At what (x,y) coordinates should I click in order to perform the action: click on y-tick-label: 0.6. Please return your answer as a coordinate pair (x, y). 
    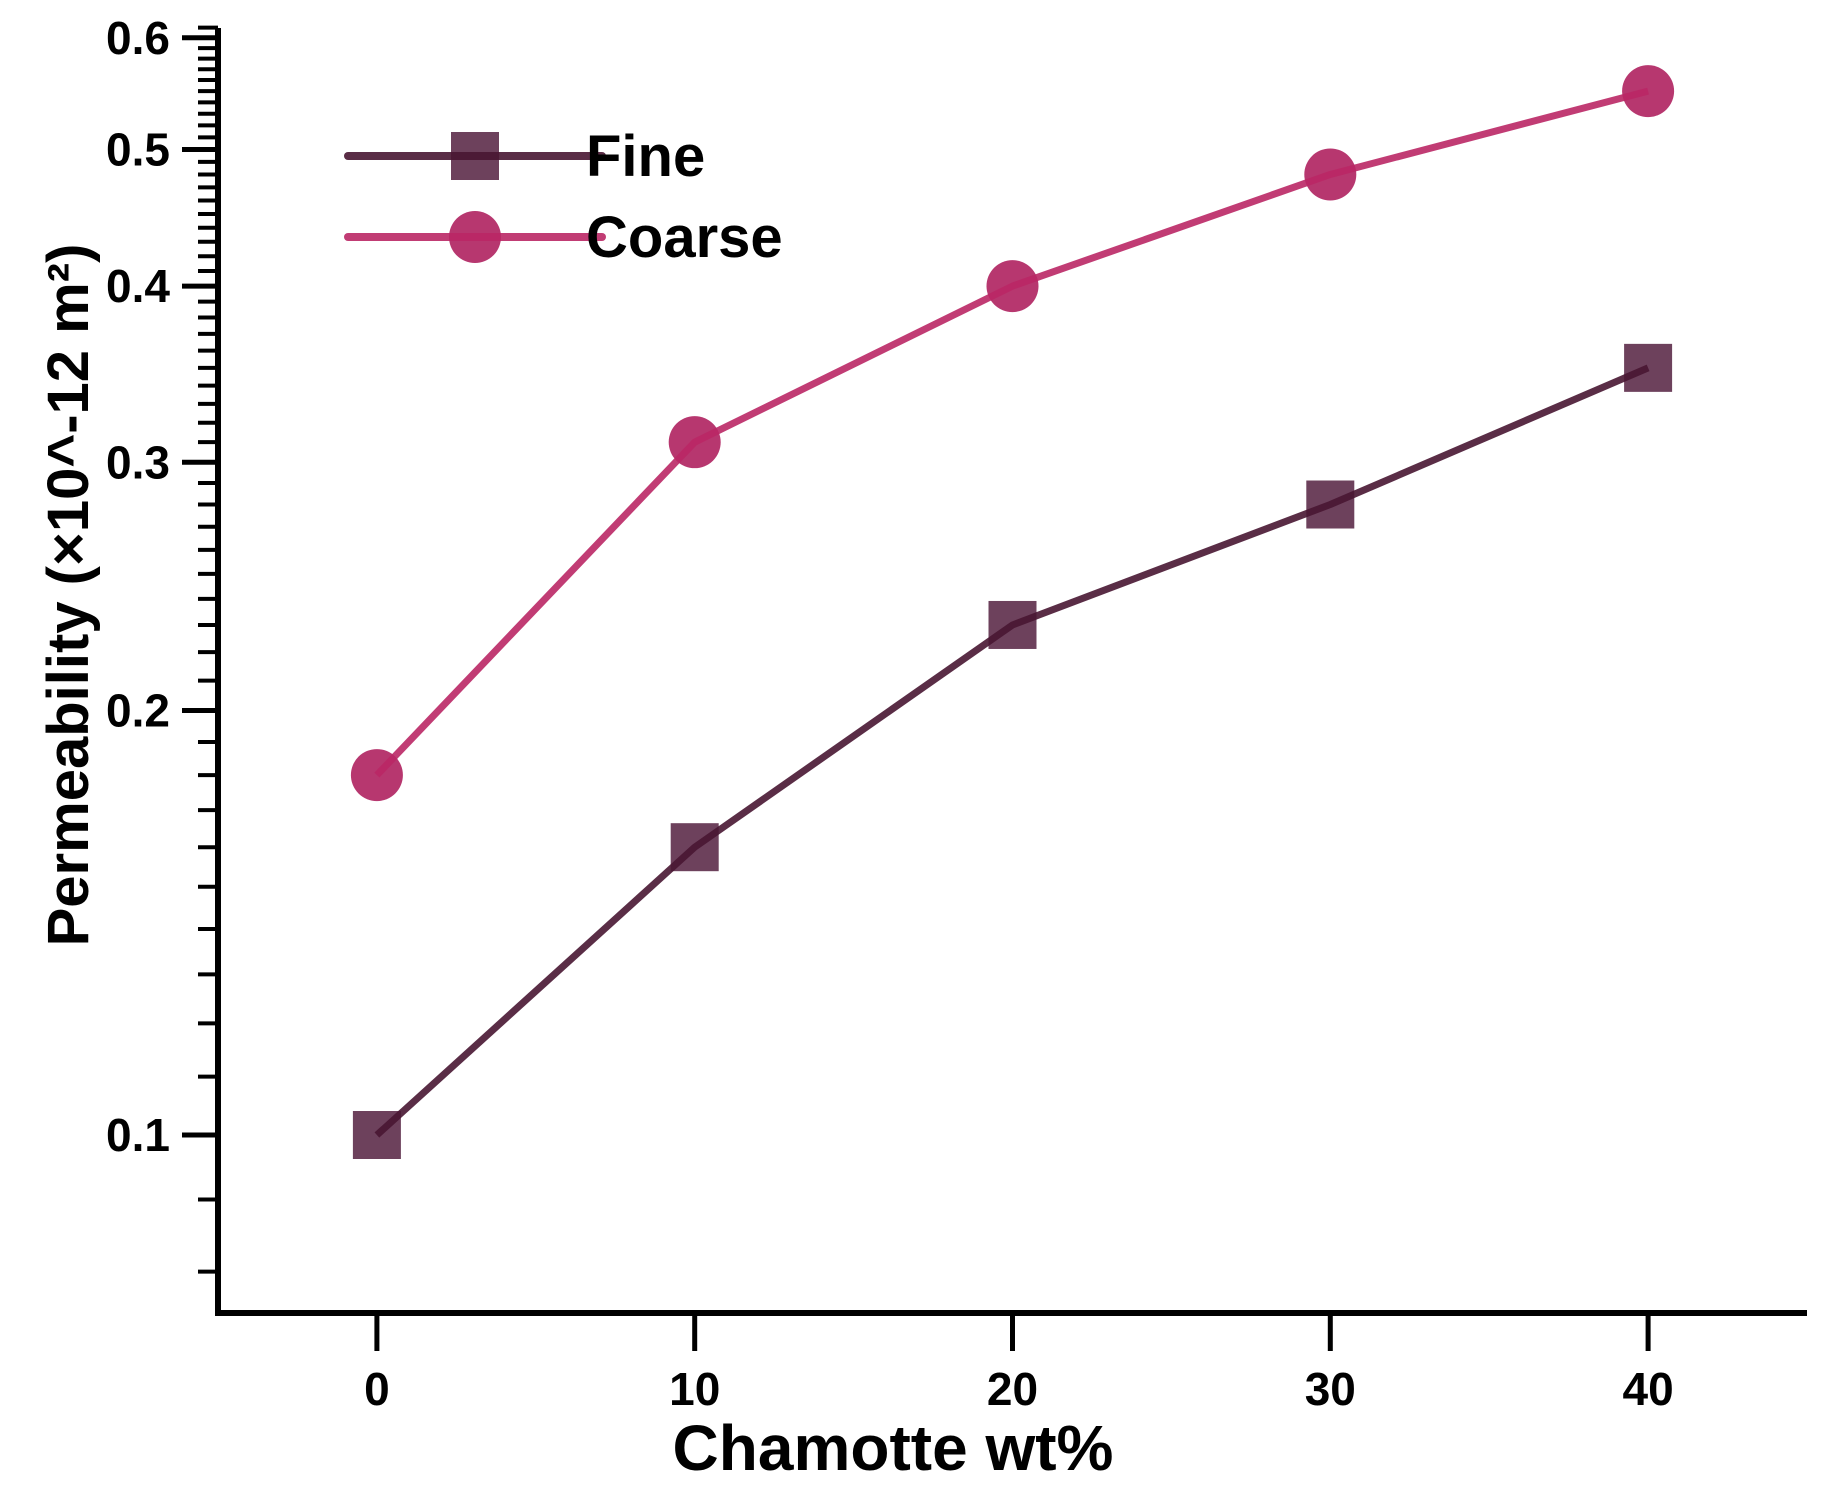
    Looking at the image, I should click on (138, 38).